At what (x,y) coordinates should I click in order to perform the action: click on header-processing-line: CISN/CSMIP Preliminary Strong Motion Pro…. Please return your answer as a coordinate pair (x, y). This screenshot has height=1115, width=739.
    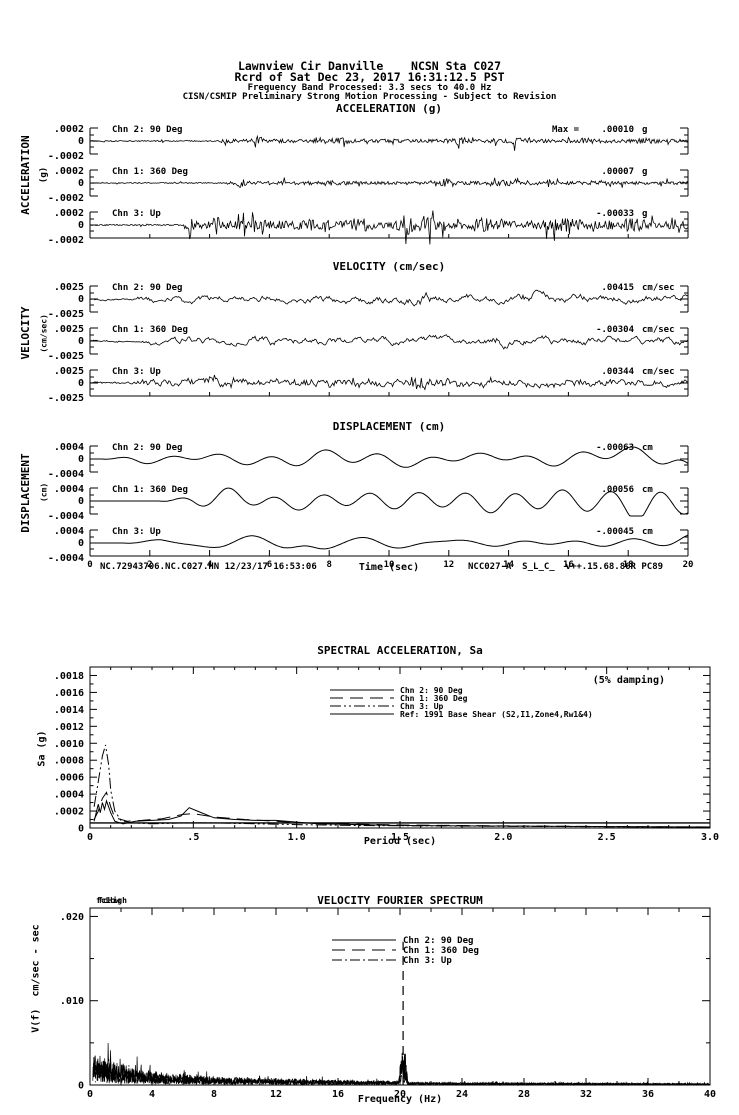
    Looking at the image, I should click on (369, 97).